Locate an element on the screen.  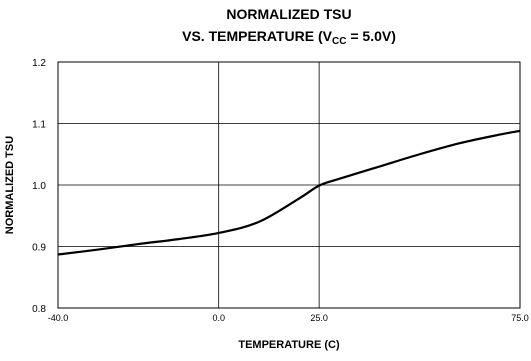
x-tick-label: 75.0 is located at coordinates (520, 318).